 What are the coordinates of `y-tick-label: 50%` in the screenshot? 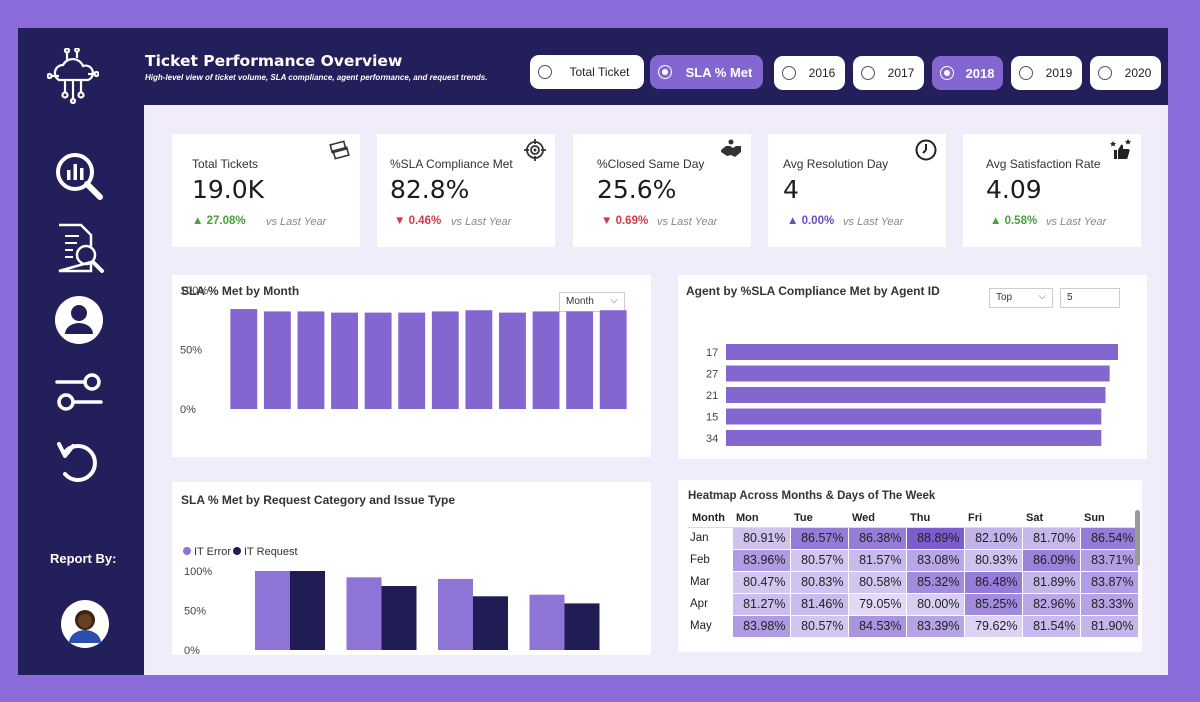 It's located at (195, 612).